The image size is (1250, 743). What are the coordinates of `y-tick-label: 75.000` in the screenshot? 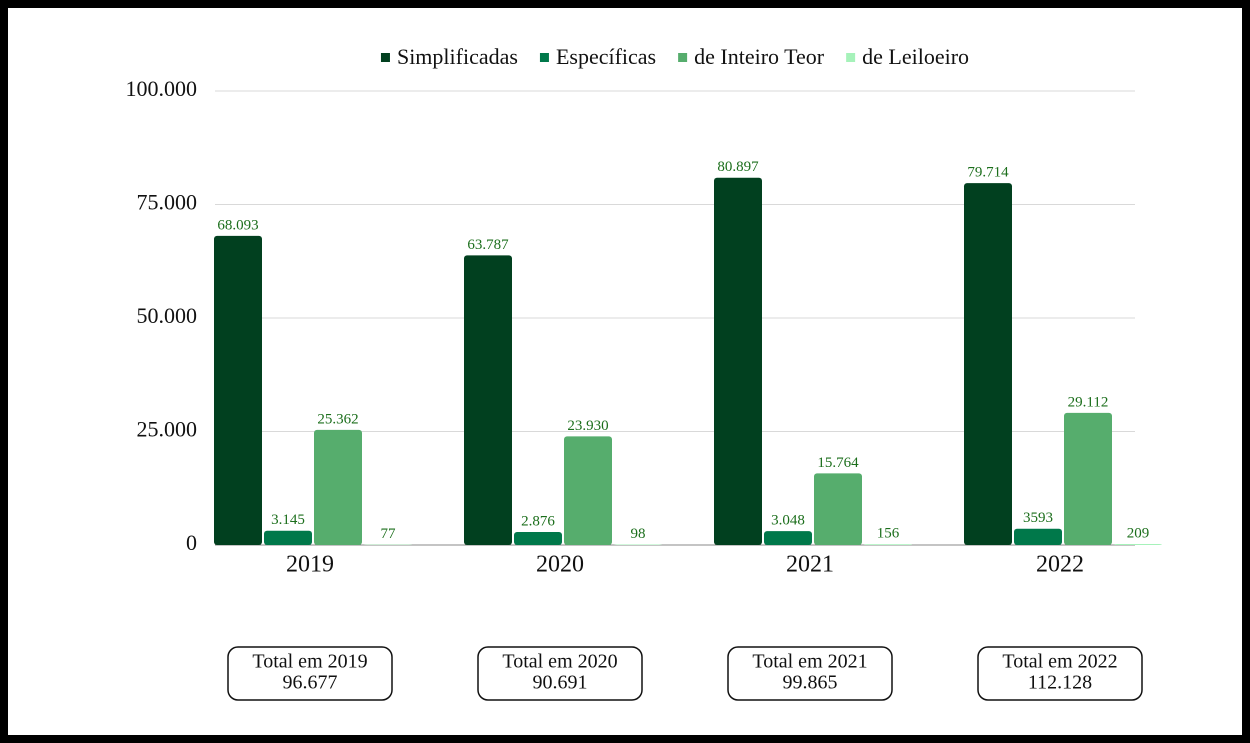 It's located at (167, 202).